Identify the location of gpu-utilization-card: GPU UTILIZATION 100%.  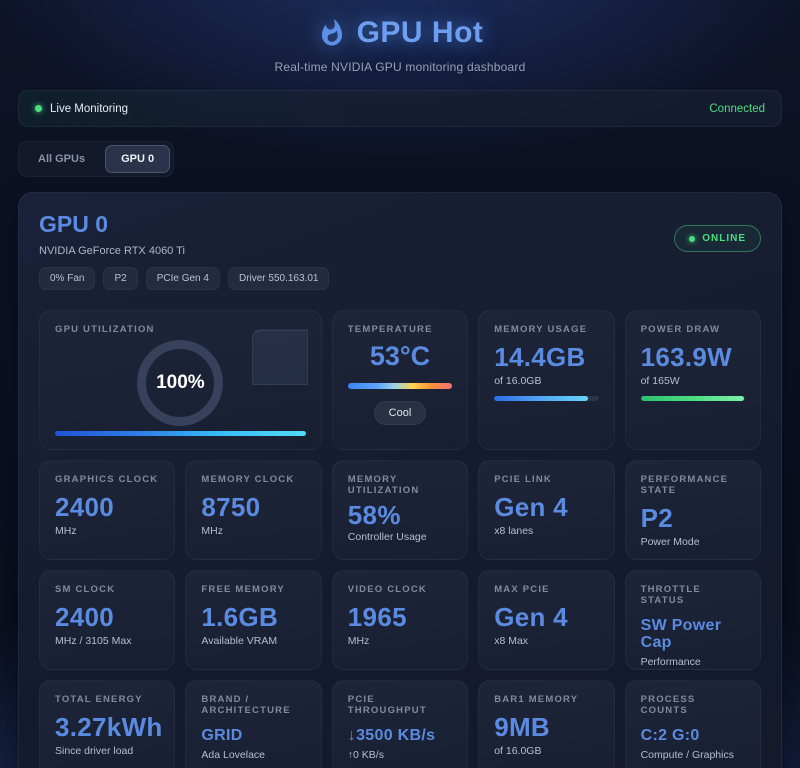
(180, 380).